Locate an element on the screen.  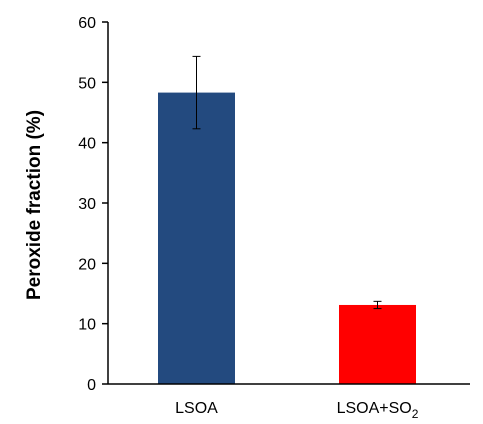
x-category-label: LSOA is located at coordinates (196, 408).